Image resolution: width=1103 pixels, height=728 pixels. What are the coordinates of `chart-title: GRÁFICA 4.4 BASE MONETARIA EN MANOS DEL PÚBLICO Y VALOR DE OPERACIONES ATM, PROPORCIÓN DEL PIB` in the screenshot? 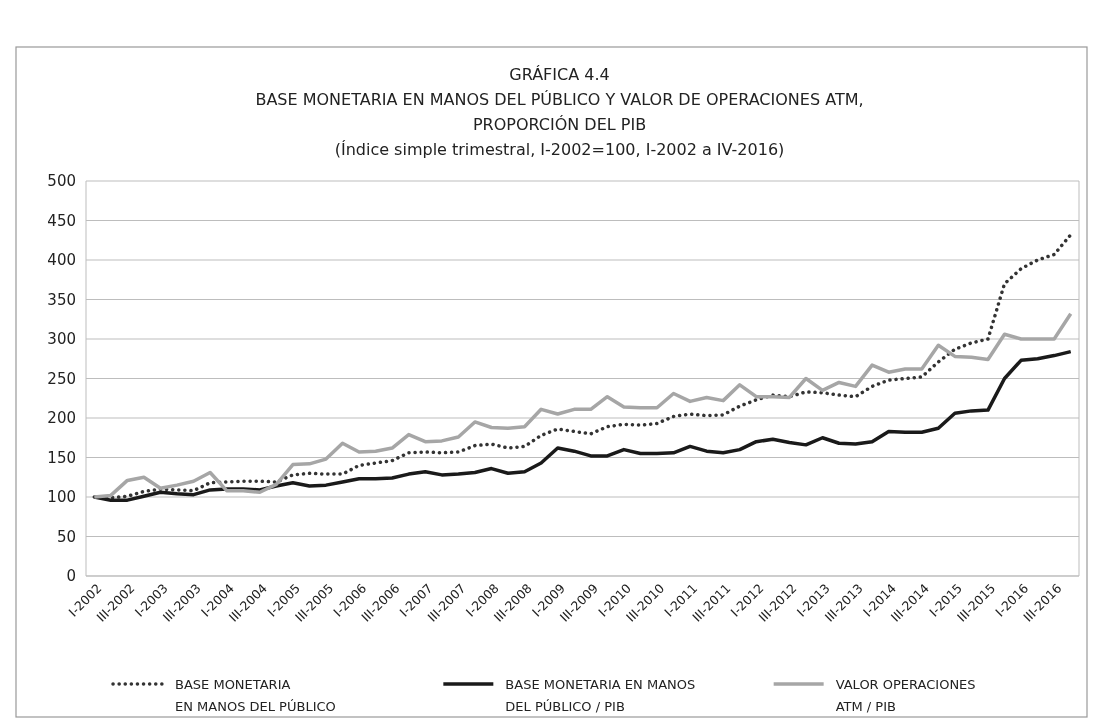 It's located at (559, 99).